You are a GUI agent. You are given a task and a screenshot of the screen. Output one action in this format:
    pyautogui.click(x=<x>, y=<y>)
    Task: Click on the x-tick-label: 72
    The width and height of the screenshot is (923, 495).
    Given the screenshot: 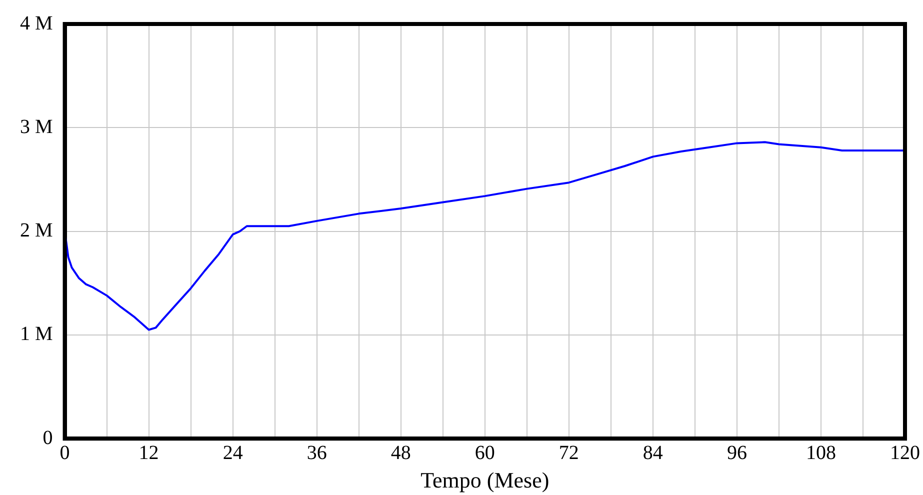 What is the action you would take?
    pyautogui.click(x=568, y=453)
    